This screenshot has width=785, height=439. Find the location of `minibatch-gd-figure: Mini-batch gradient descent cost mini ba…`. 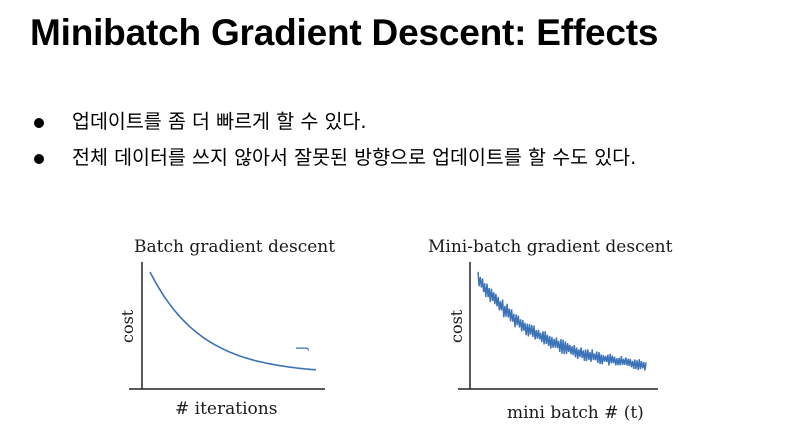

minibatch-gd-figure: Mini-batch gradient descent cost mini ba… is located at coordinates (550, 330).